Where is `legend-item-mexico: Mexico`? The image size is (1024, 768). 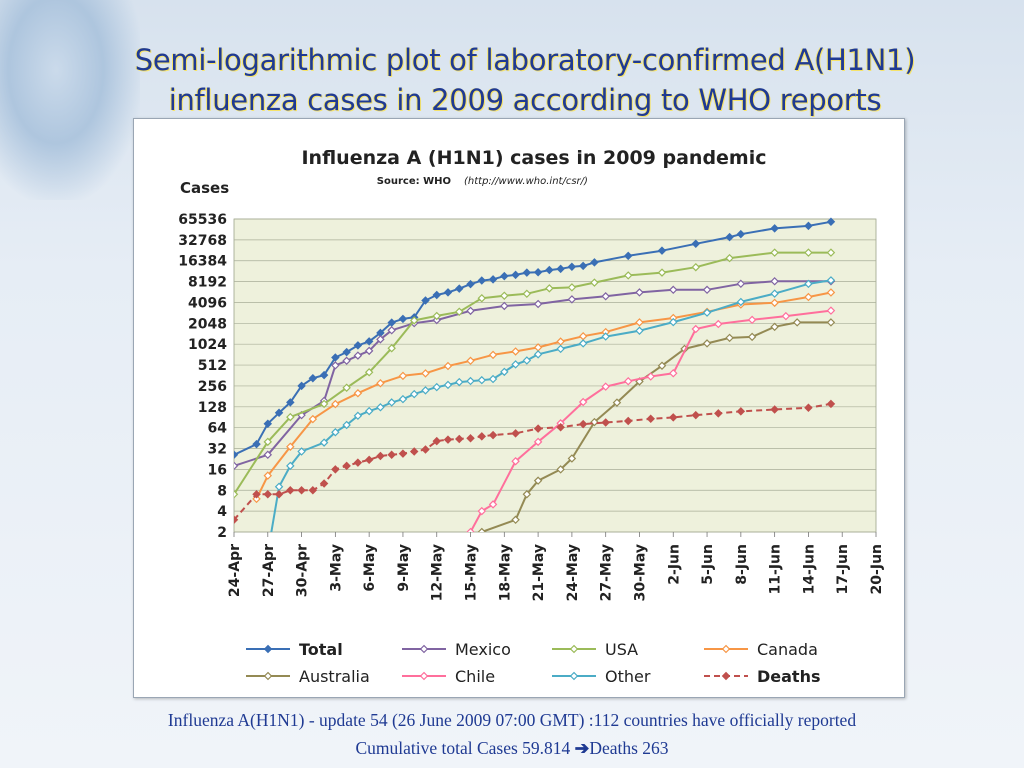 legend-item-mexico: Mexico is located at coordinates (456, 649).